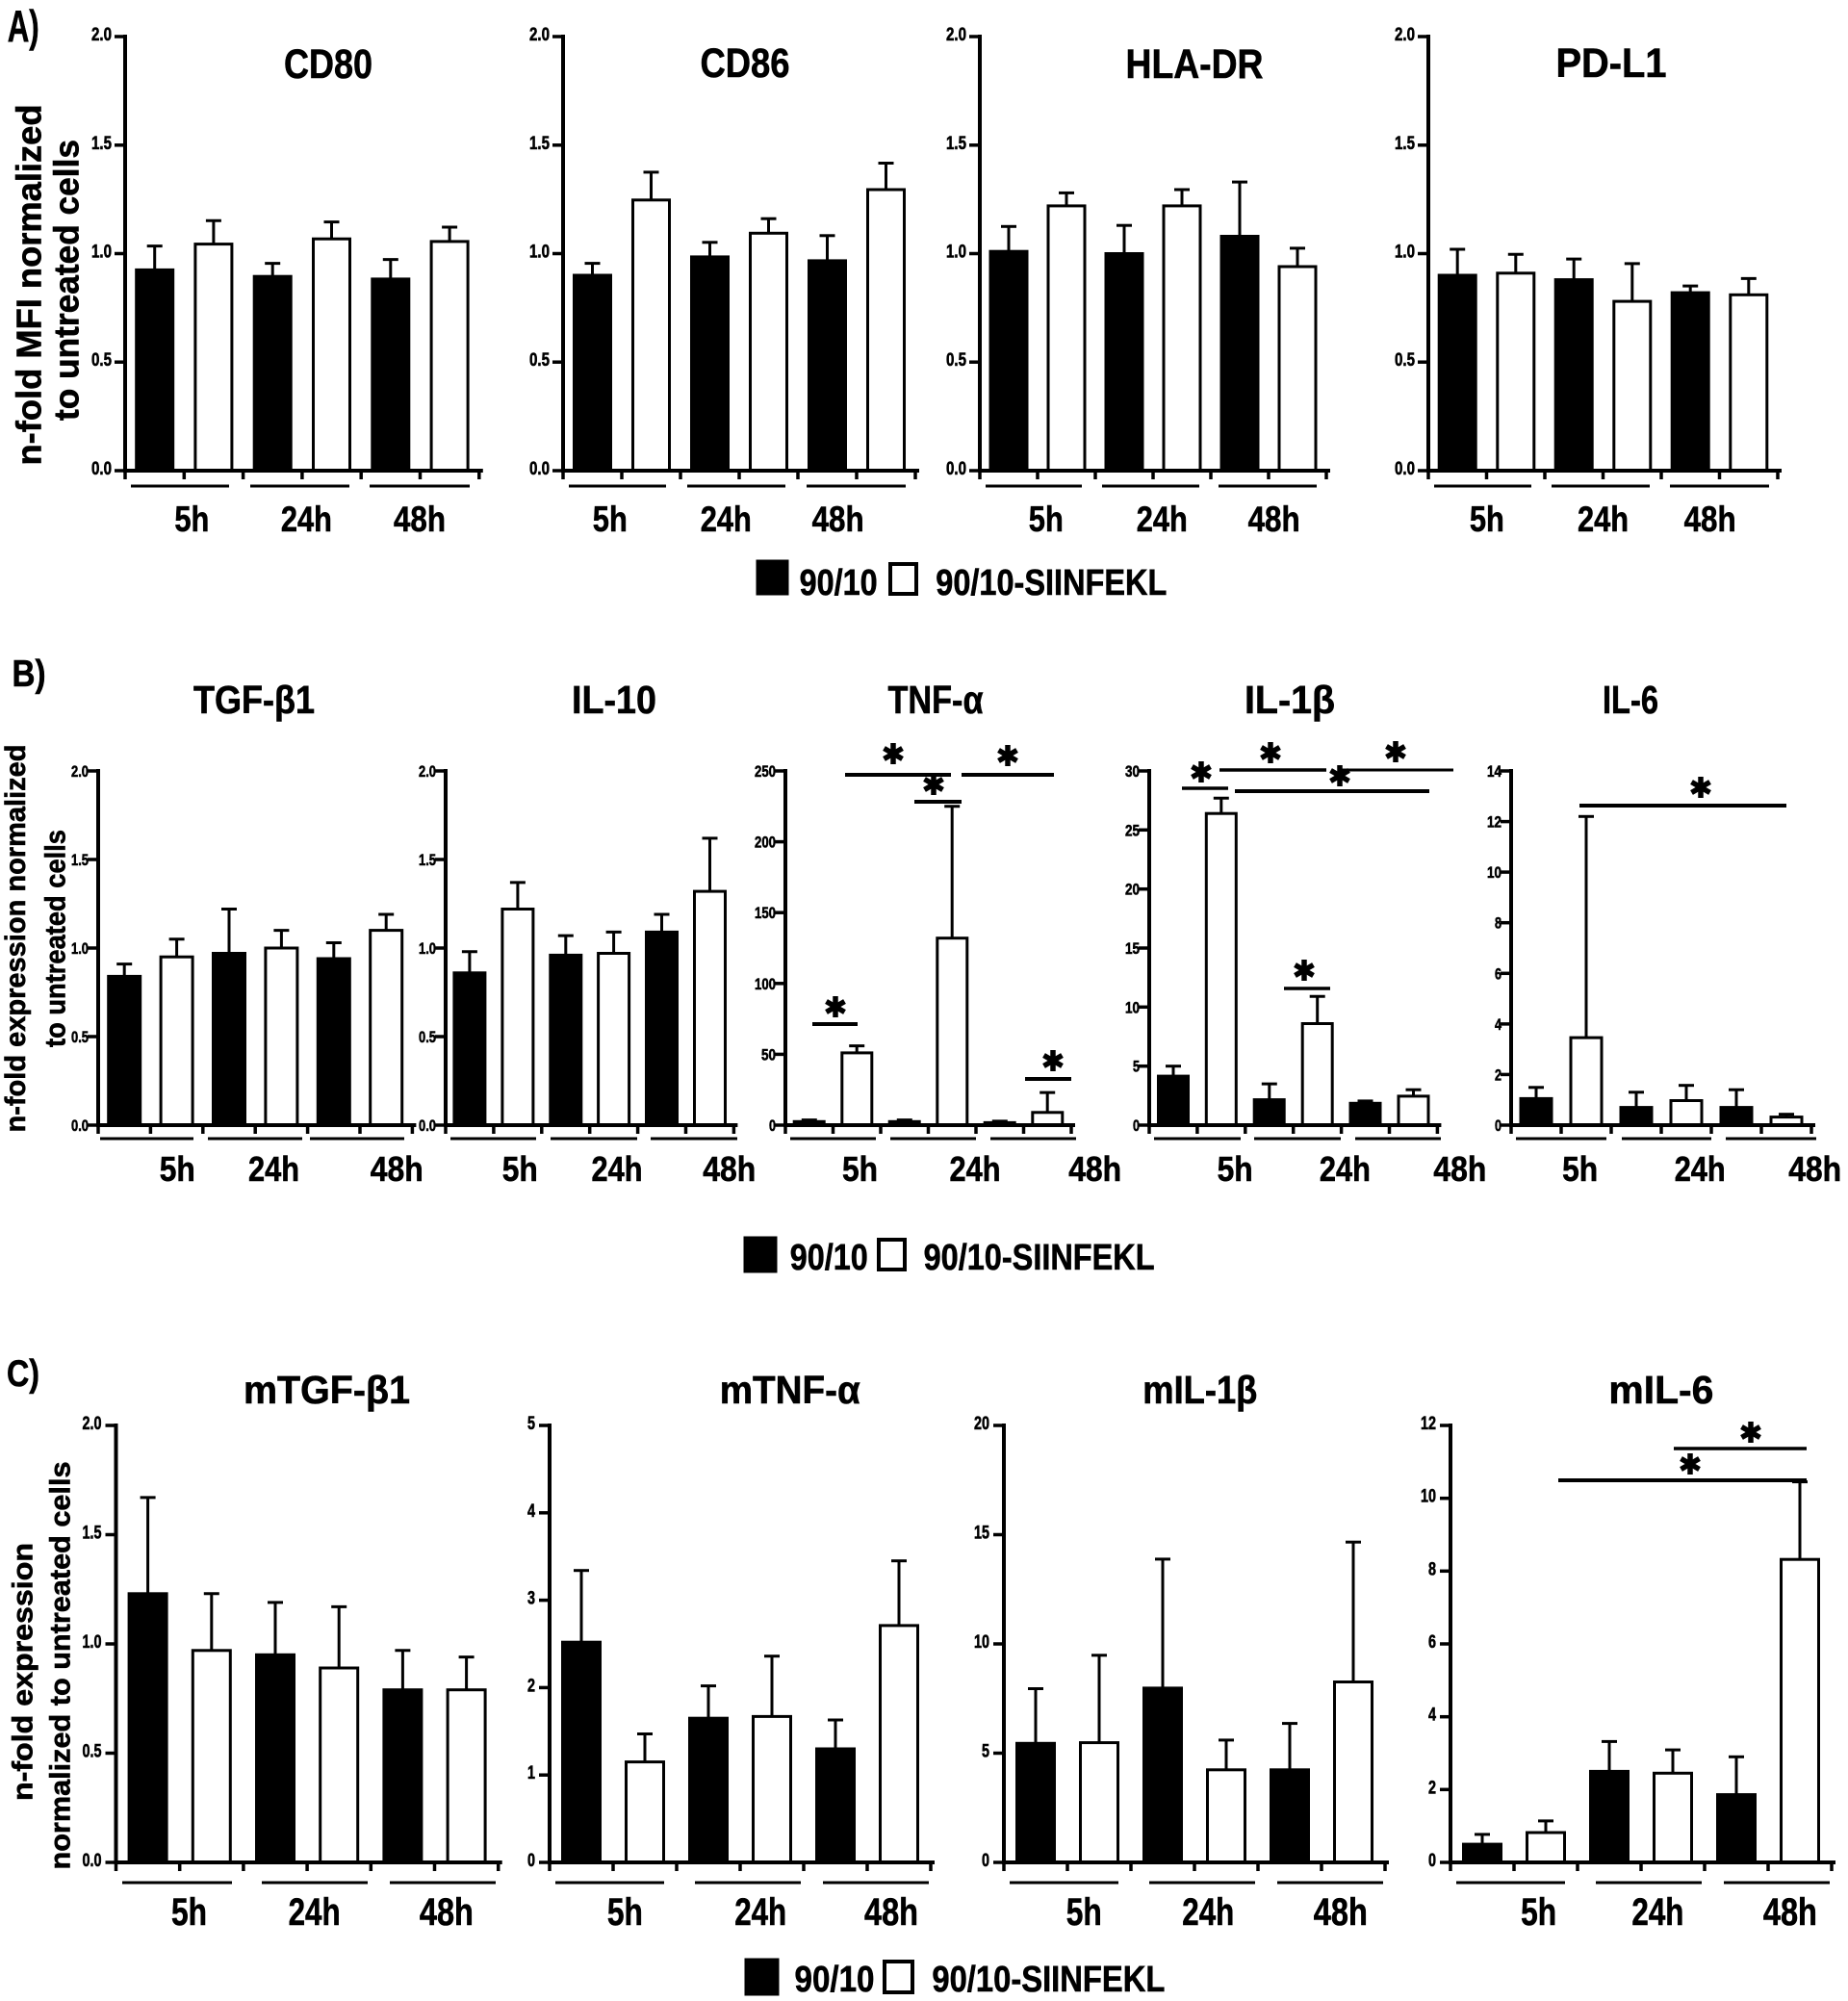  What do you see at coordinates (1432, 1642) in the screenshot?
I see `svg-text: 6` at bounding box center [1432, 1642].